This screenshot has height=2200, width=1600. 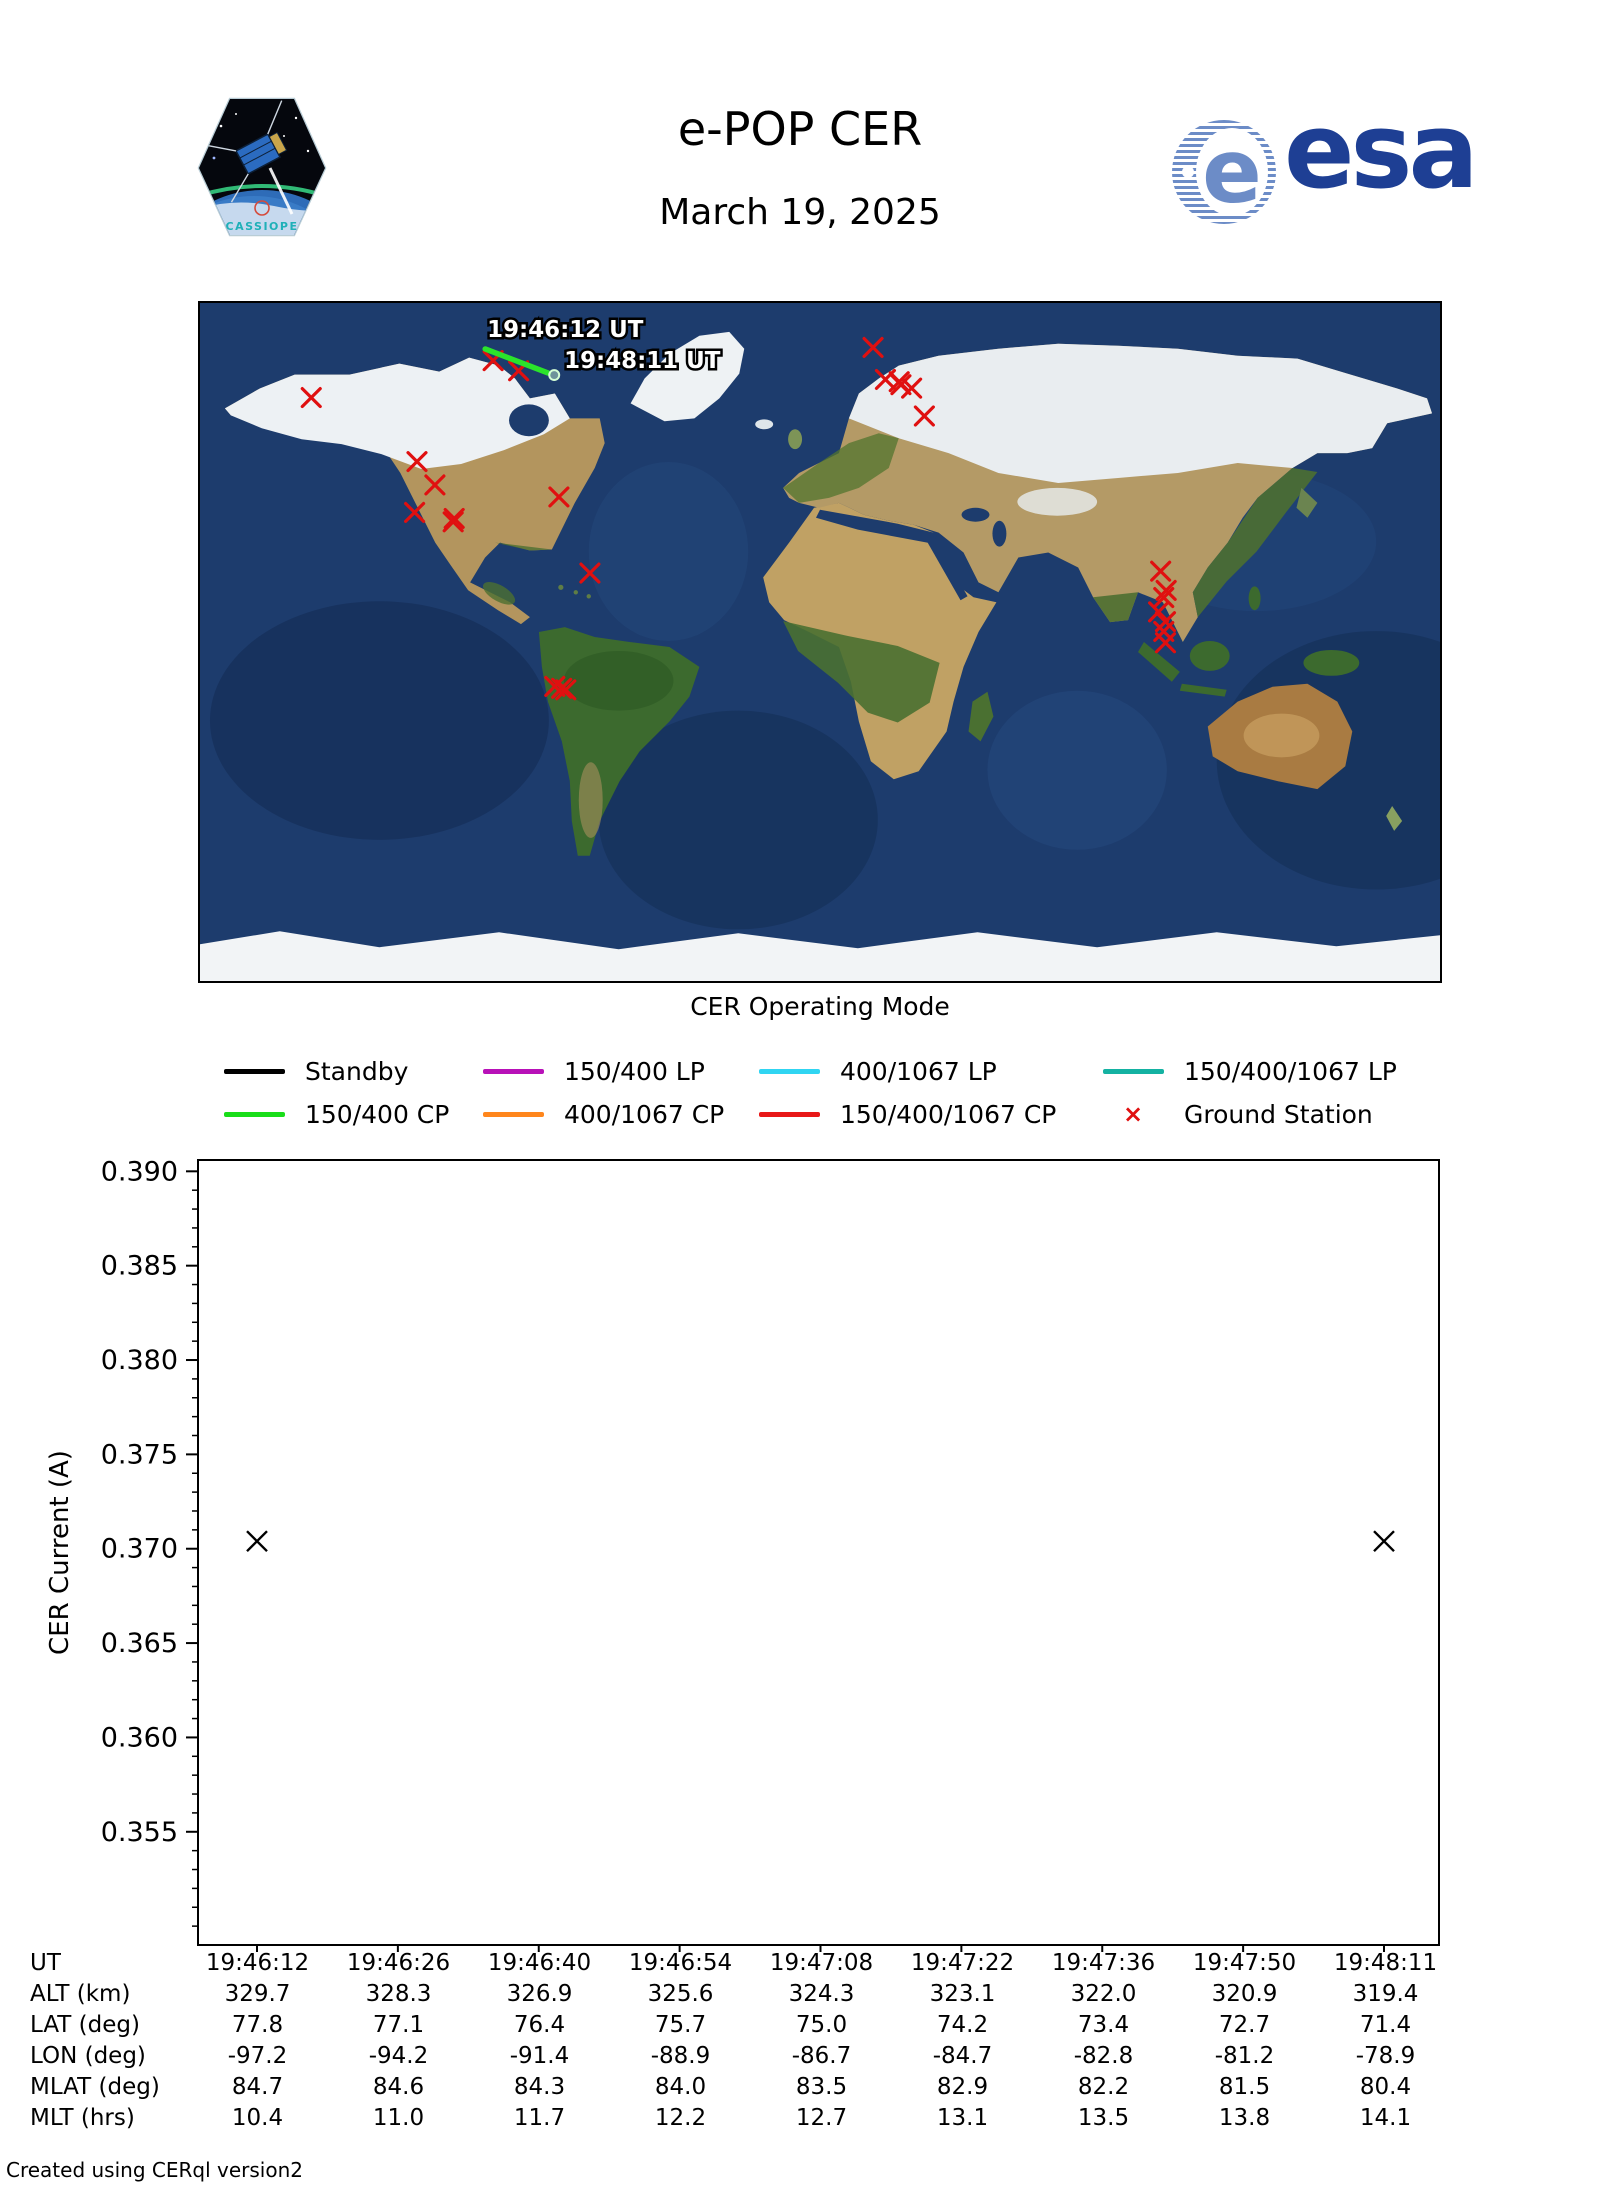 What do you see at coordinates (357, 1071) in the screenshot?
I see `legend-item-label: Standby` at bounding box center [357, 1071].